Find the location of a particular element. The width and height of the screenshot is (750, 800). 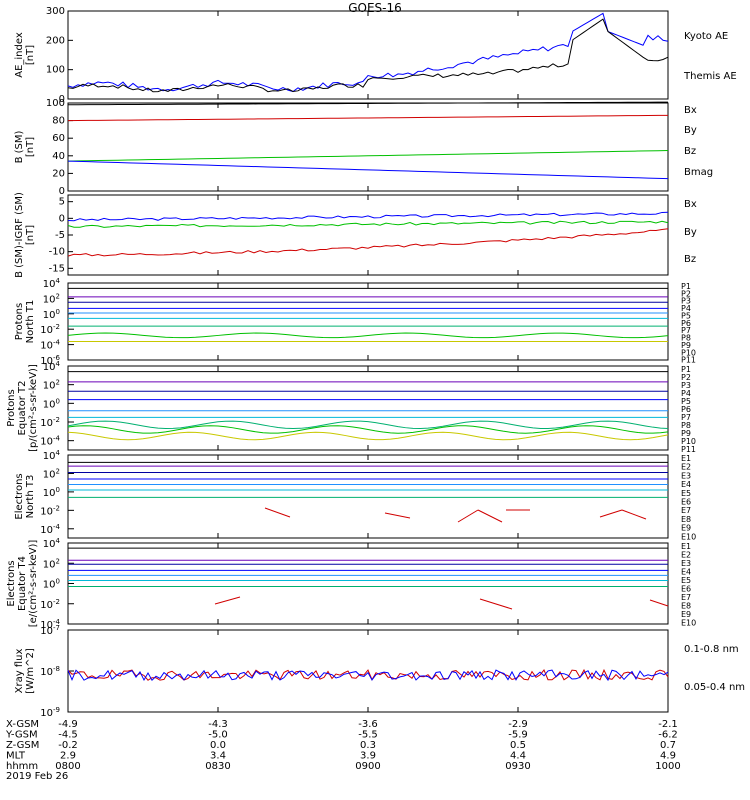

axis-row-value: -5.9 is located at coordinates (518, 735).